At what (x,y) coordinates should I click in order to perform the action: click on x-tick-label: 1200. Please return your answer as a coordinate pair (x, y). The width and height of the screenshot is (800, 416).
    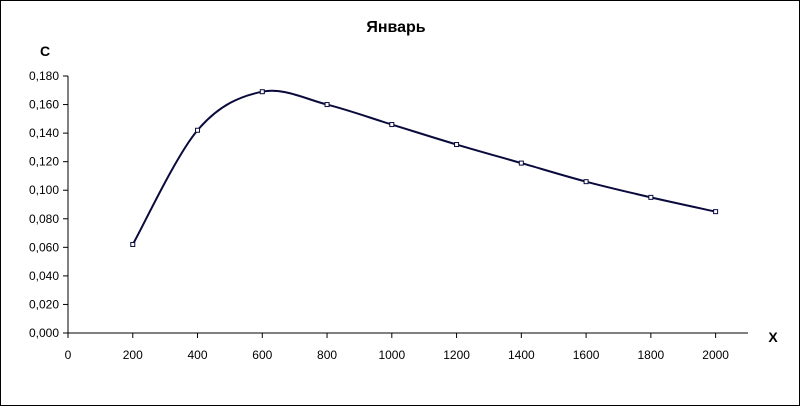
    Looking at the image, I should click on (456, 355).